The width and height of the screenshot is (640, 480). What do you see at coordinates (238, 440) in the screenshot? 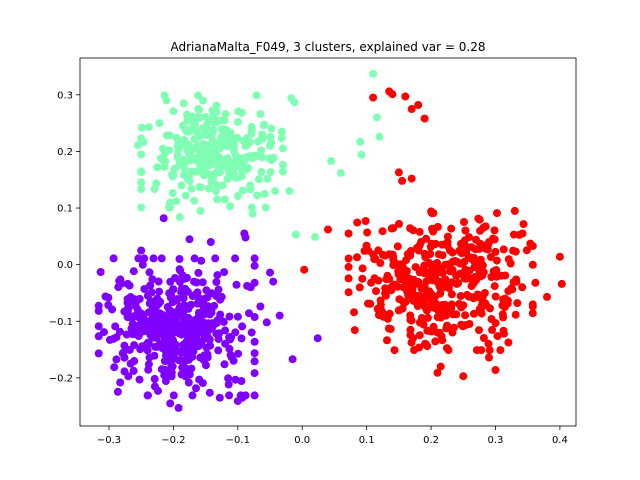
I see `x-tick-label: −0.1` at bounding box center [238, 440].